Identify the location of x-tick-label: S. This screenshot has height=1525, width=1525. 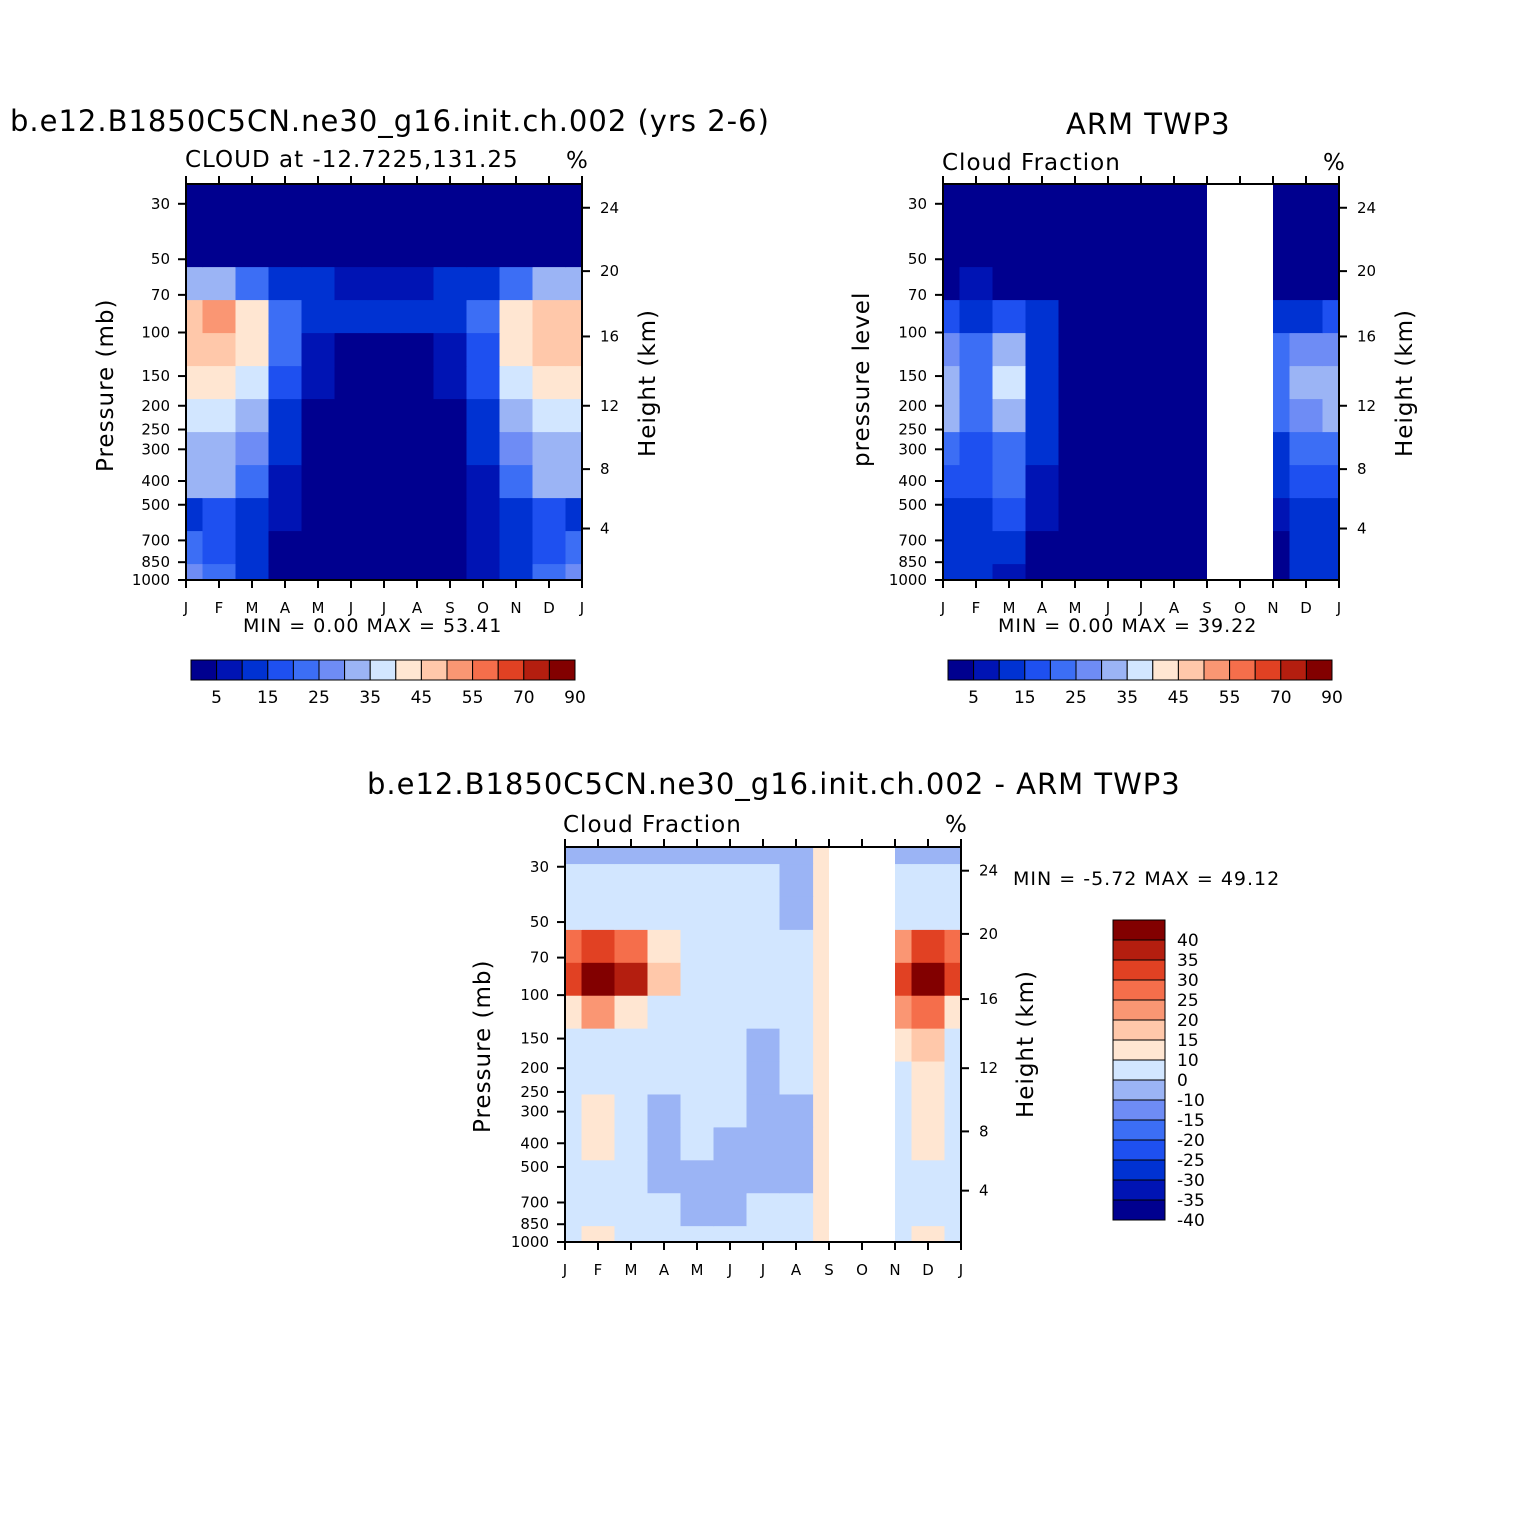
(1207, 608).